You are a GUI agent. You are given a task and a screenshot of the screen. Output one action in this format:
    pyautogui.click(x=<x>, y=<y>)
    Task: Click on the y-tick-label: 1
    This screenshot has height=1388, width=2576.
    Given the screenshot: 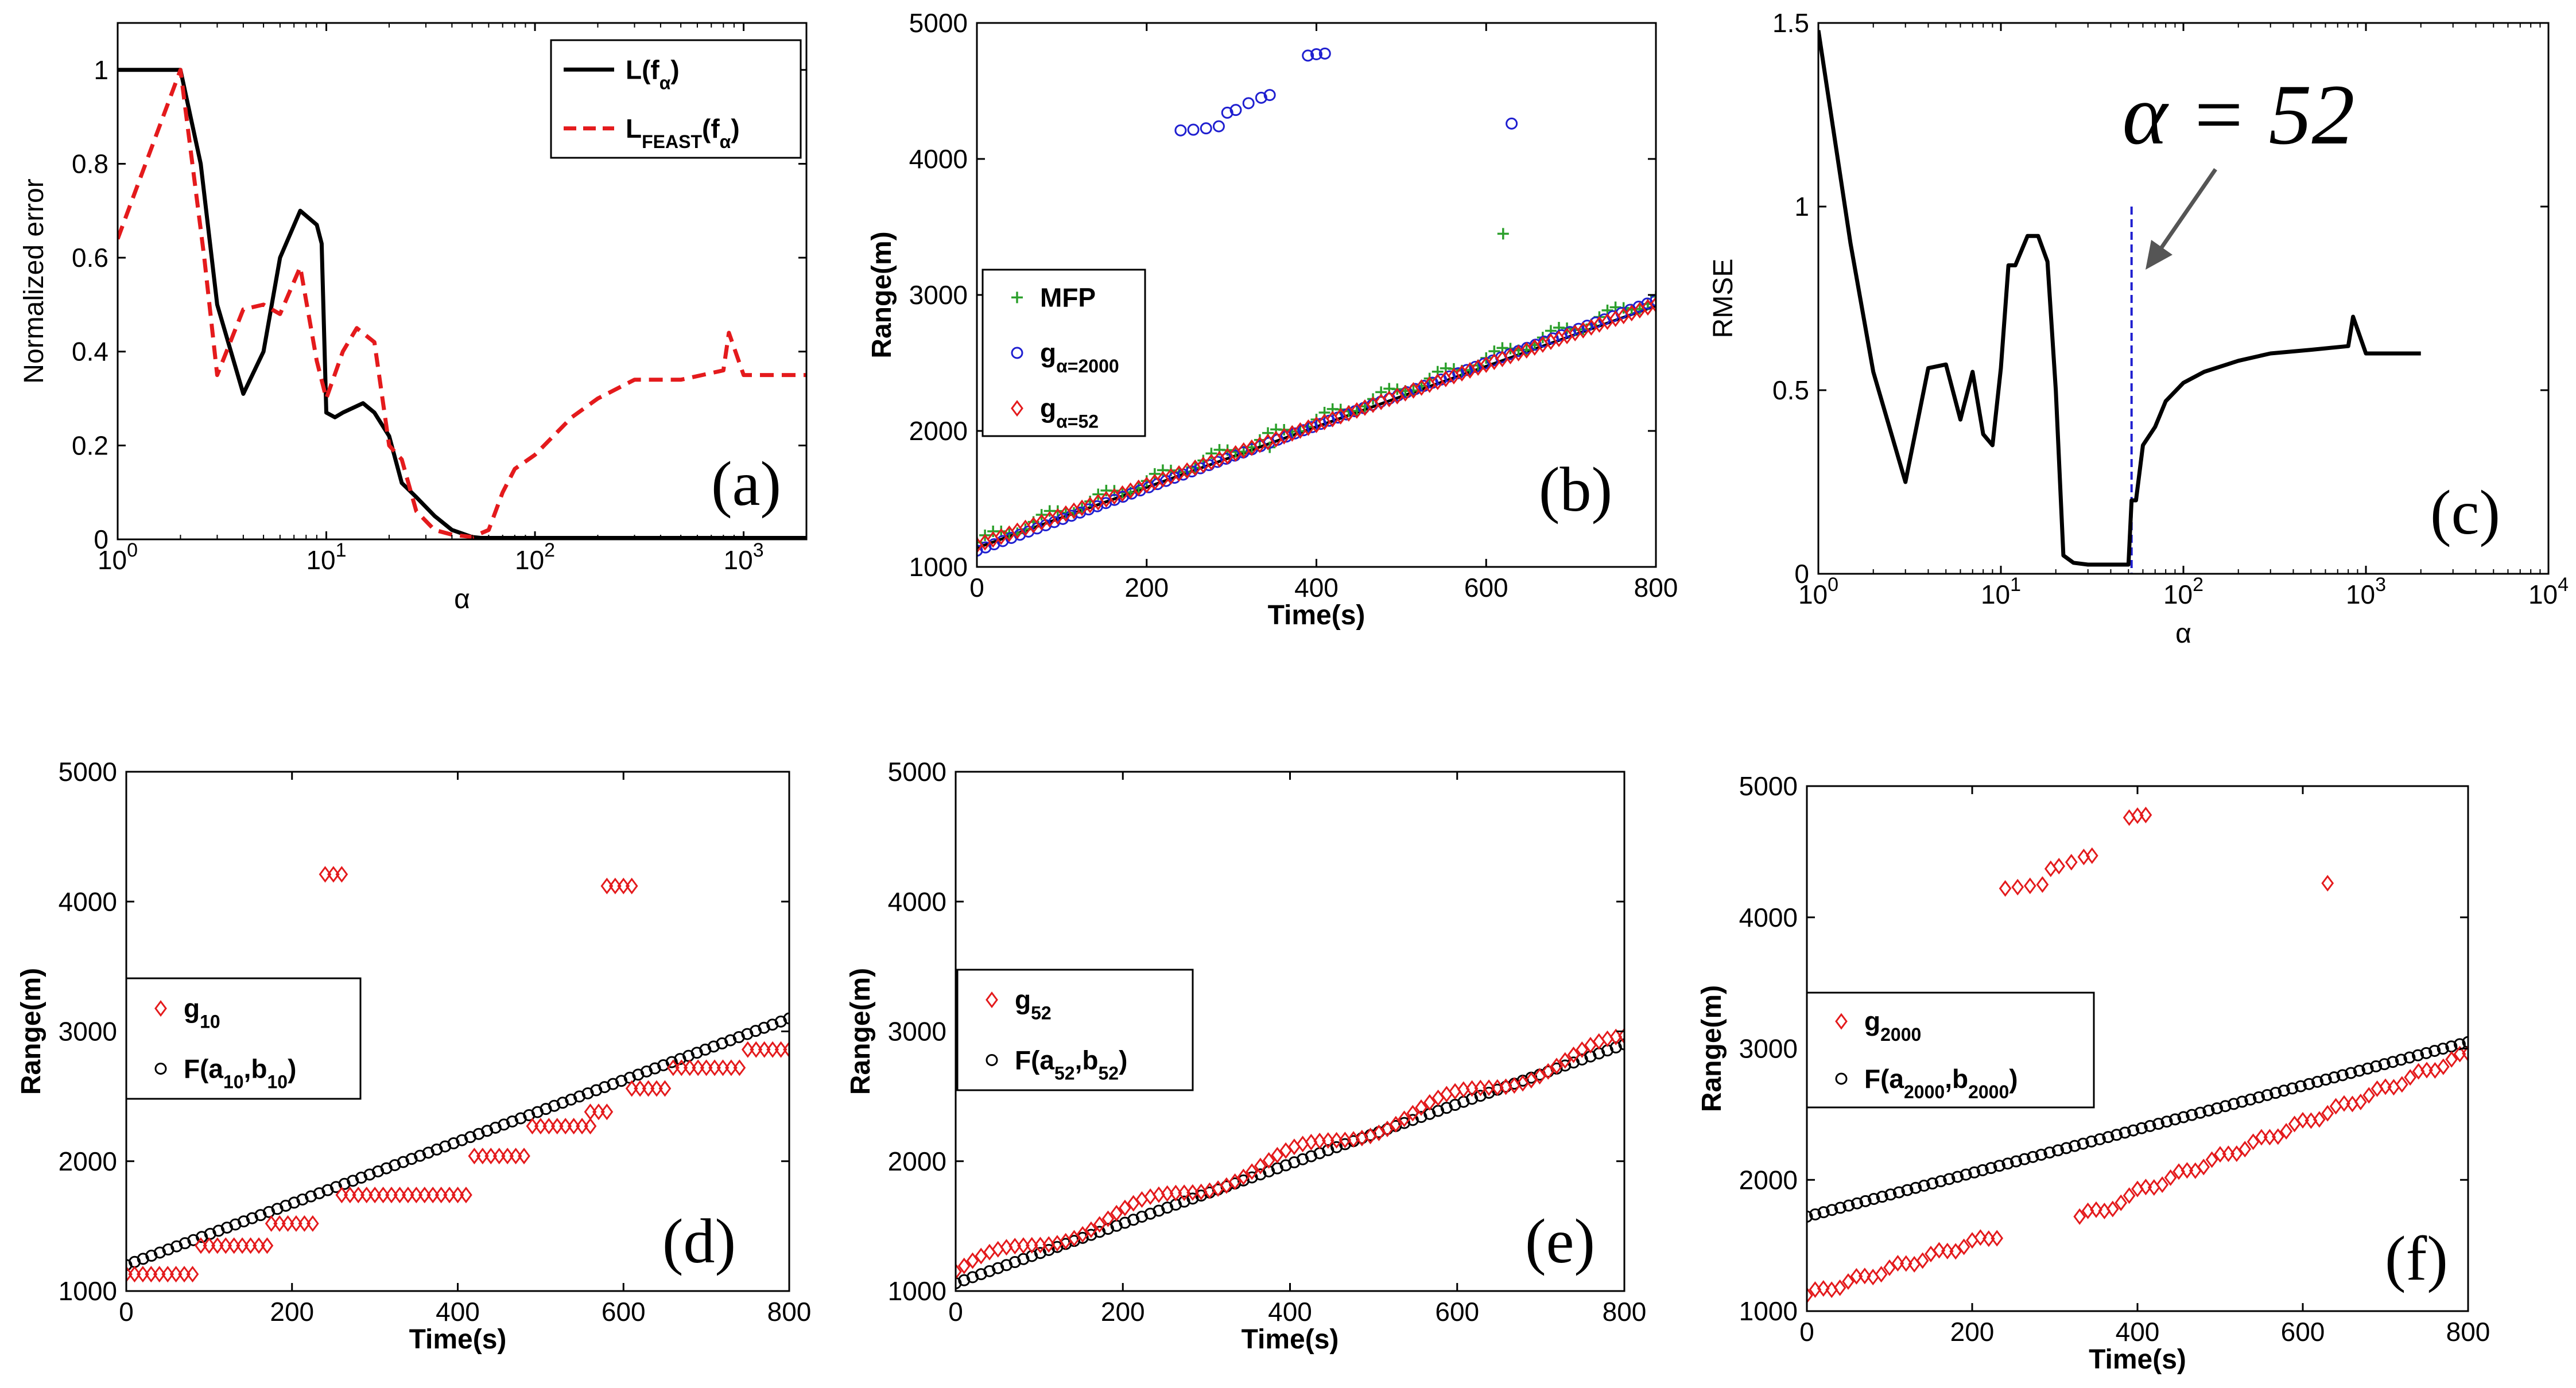 What is the action you would take?
    pyautogui.click(x=1801, y=206)
    